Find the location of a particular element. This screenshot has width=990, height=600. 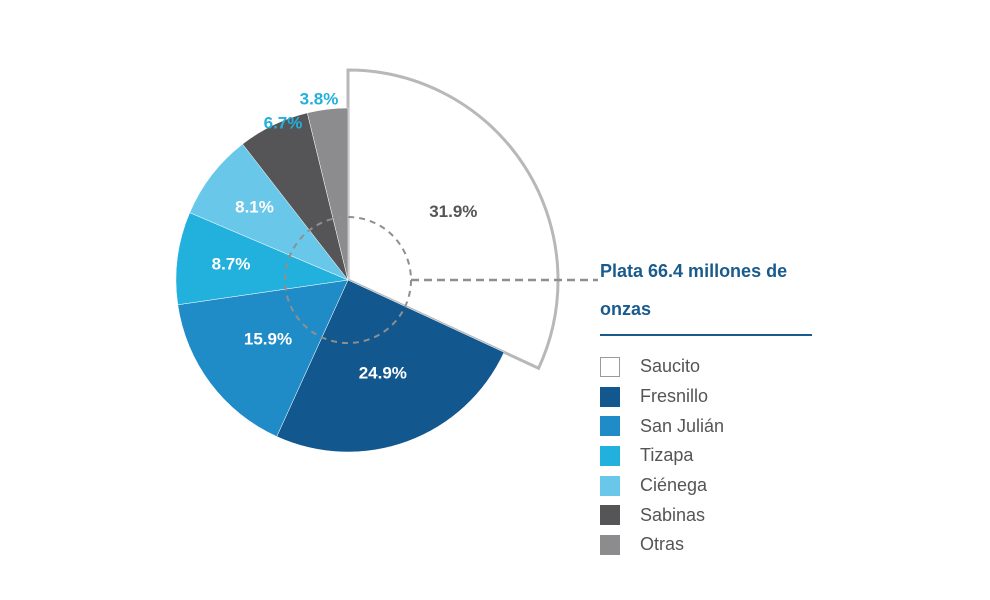

legend-label: Saucito is located at coordinates (670, 366).